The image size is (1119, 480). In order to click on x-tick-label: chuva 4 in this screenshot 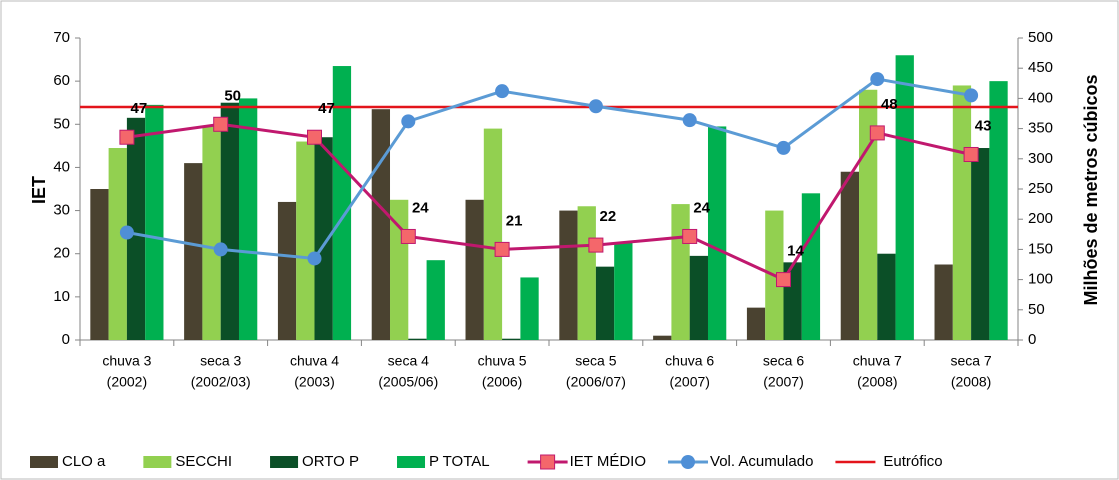, I will do `click(314, 361)`.